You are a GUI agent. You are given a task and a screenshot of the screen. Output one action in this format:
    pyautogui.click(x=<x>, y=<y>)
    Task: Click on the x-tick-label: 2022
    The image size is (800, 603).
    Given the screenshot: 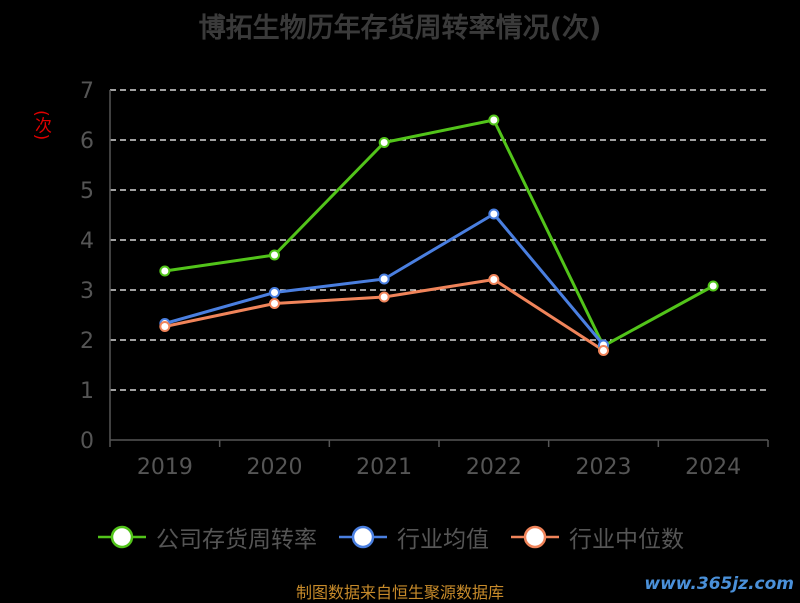 What is the action you would take?
    pyautogui.click(x=494, y=467)
    